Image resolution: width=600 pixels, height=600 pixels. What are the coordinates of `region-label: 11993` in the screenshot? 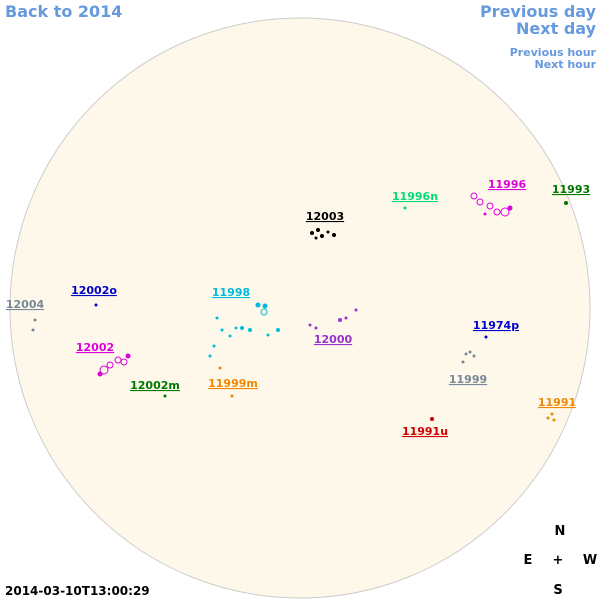 It's located at (571, 189).